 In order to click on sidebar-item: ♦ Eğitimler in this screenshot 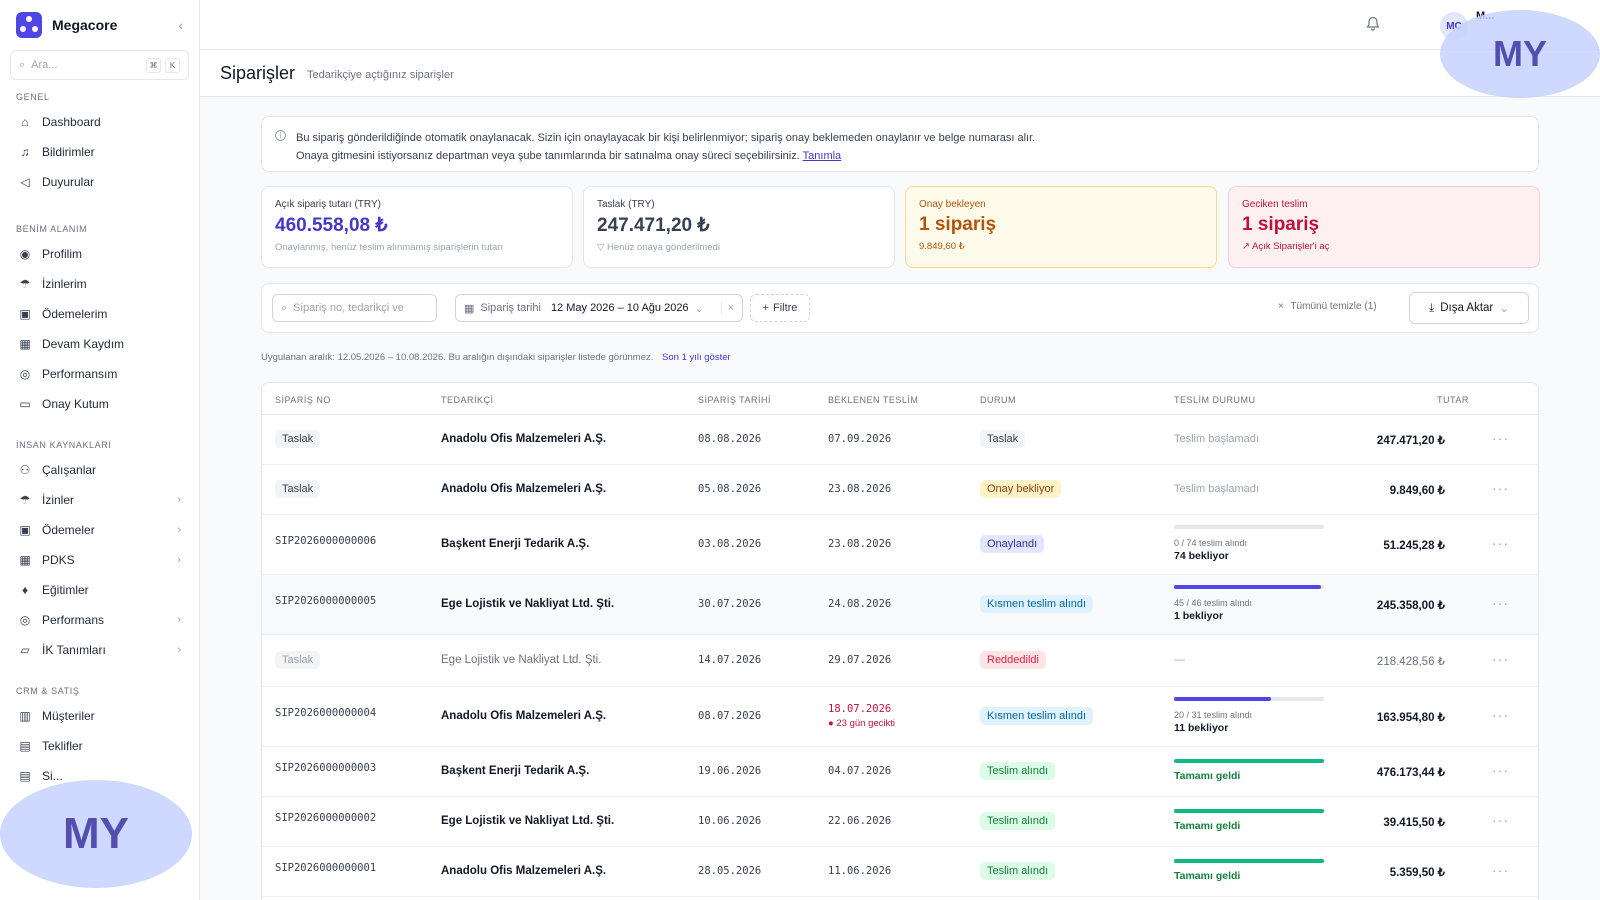, I will do `click(99, 590)`.